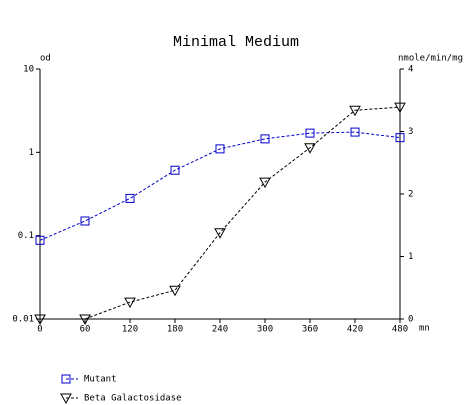 The width and height of the screenshot is (472, 405). Describe the element at coordinates (265, 330) in the screenshot. I see `x-tick-label: 300` at that location.